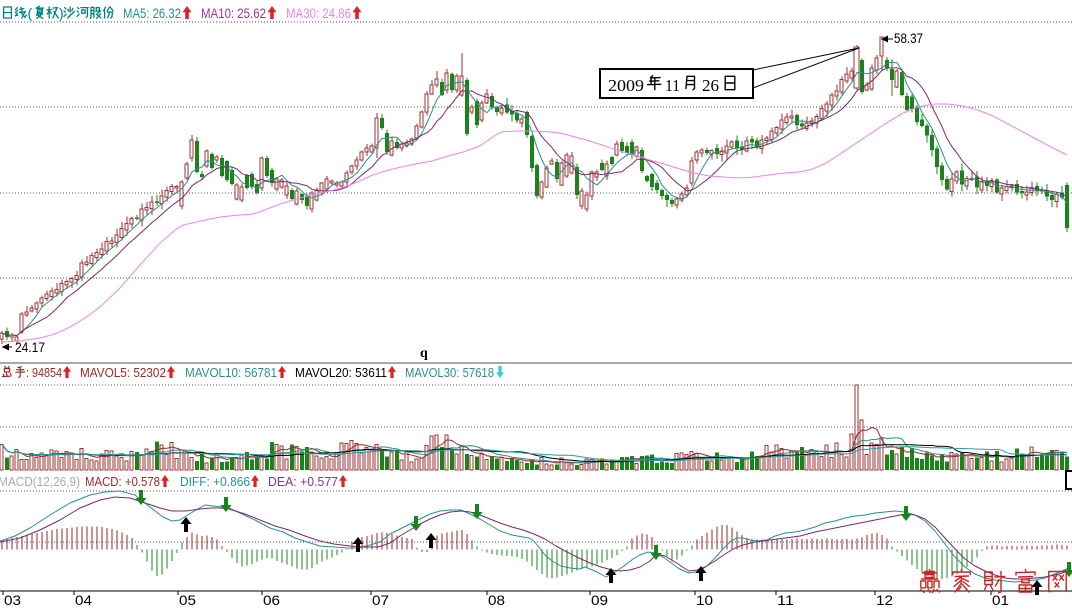 Image resolution: width=1072 pixels, height=609 pixels. What do you see at coordinates (123, 372) in the screenshot?
I see `svg-text: MAVOL5: 52302` at bounding box center [123, 372].